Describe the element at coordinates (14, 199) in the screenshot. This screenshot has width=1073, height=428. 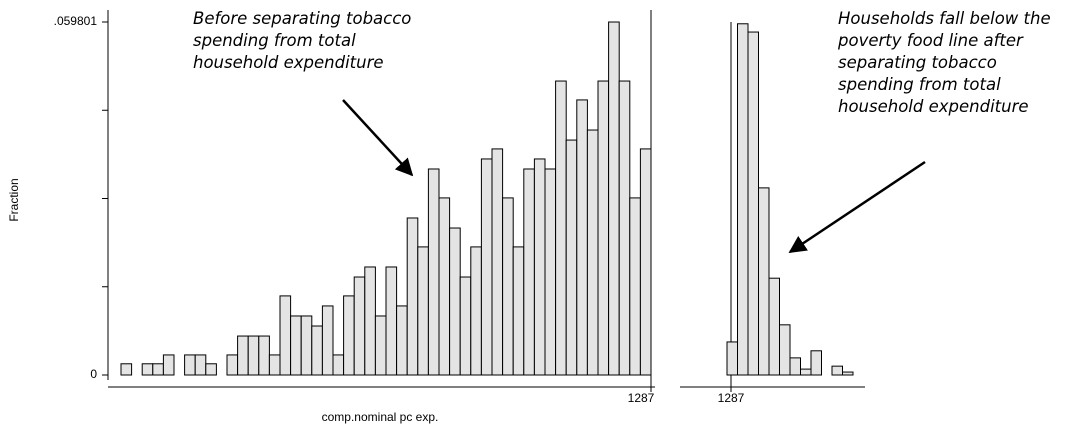
I see `y-axis-label: Fraction` at that location.